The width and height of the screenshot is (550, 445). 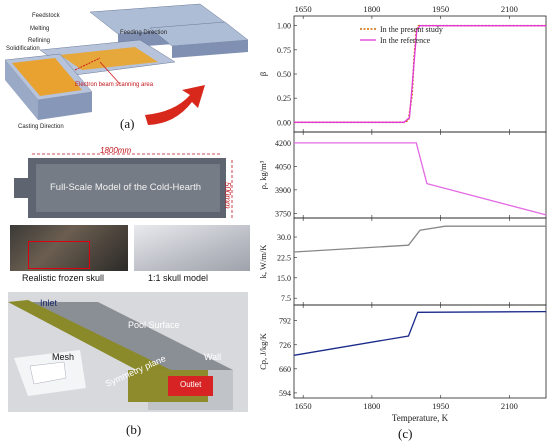 What do you see at coordinates (46, 16) in the screenshot?
I see `label-feedstock: Feedstock` at bounding box center [46, 16].